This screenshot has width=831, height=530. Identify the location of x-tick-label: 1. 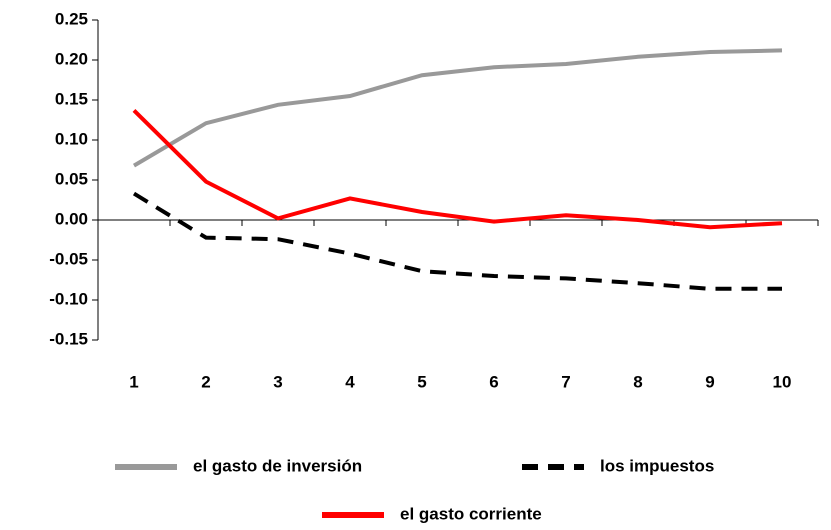
(133, 381).